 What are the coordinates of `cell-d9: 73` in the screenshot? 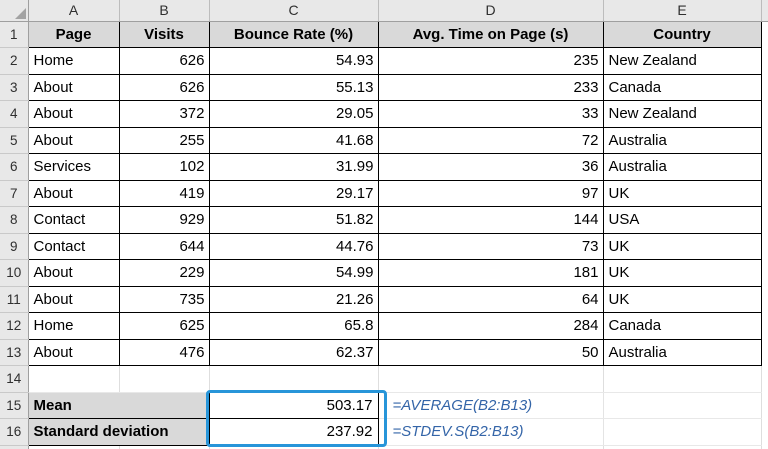 It's located at (490, 246).